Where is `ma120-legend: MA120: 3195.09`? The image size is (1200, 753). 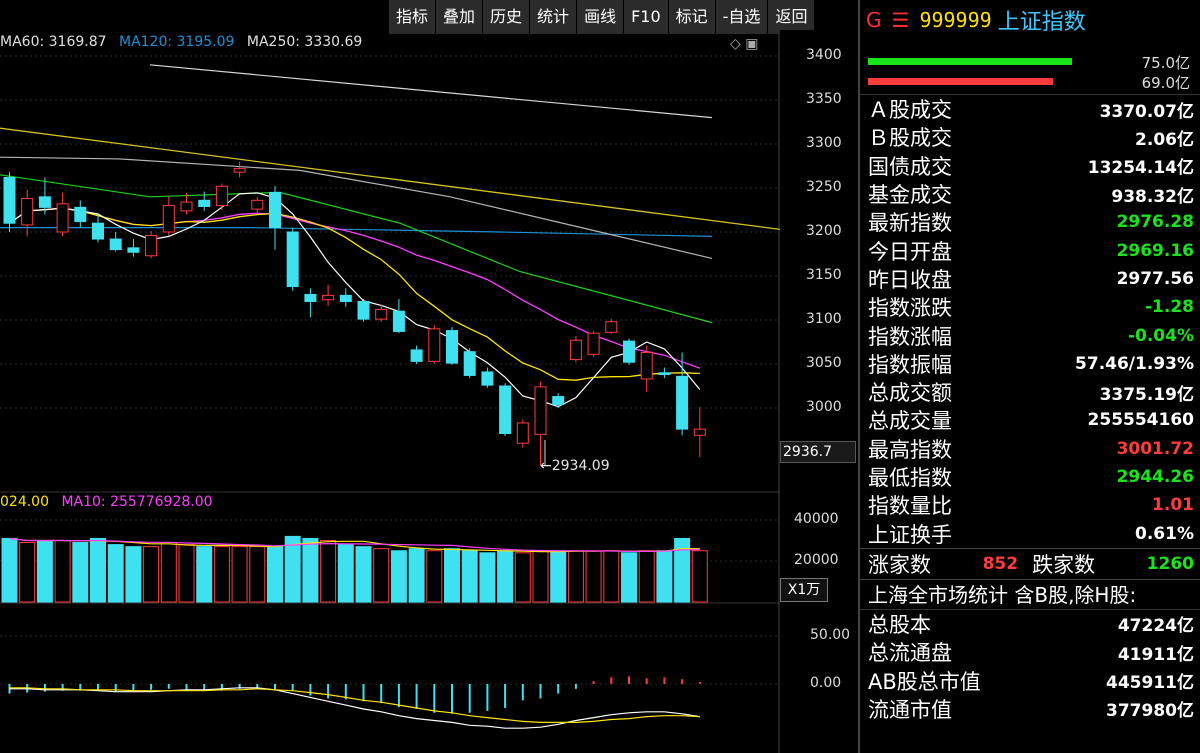 ma120-legend: MA120: 3195.09 is located at coordinates (176, 42).